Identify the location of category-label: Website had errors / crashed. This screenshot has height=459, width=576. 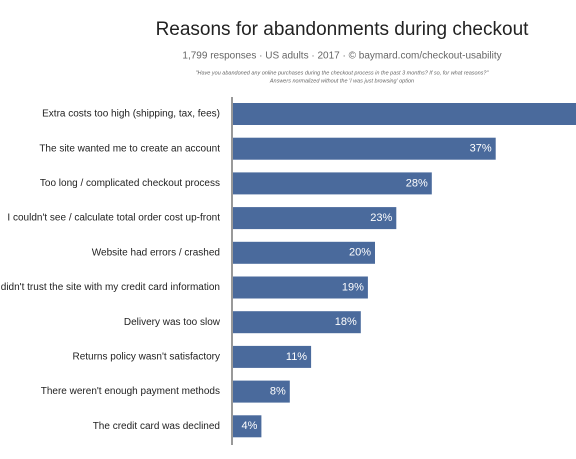
(156, 252).